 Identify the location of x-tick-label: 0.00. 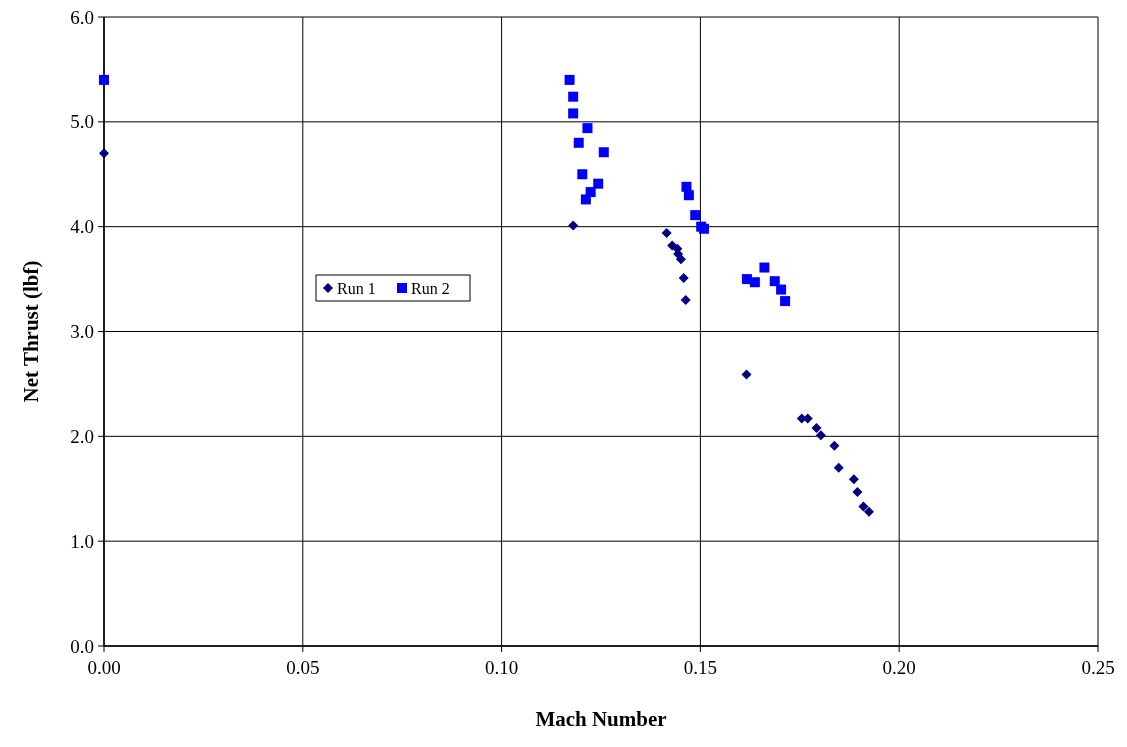
(104, 667).